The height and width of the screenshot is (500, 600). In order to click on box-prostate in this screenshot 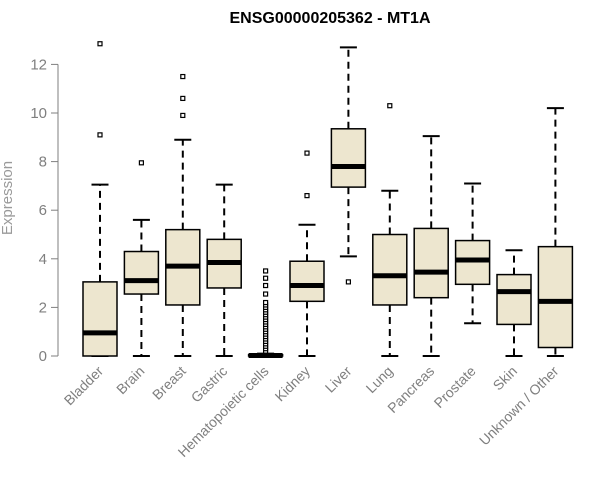, I will do `click(472, 253)`.